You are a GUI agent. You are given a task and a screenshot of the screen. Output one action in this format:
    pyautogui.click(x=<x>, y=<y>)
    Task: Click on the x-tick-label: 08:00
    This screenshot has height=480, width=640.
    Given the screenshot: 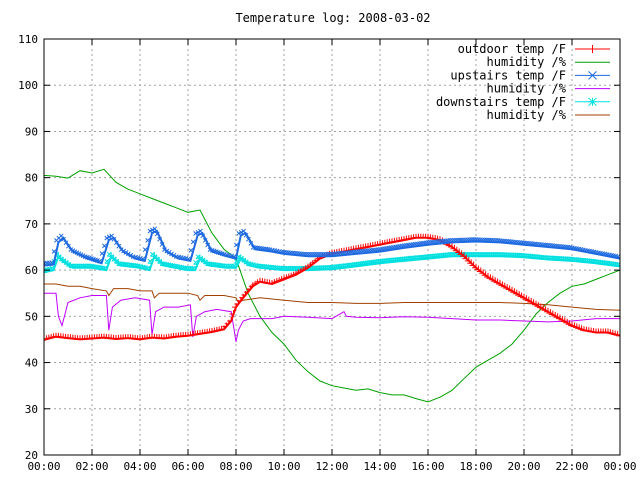 What is the action you would take?
    pyautogui.click(x=235, y=466)
    